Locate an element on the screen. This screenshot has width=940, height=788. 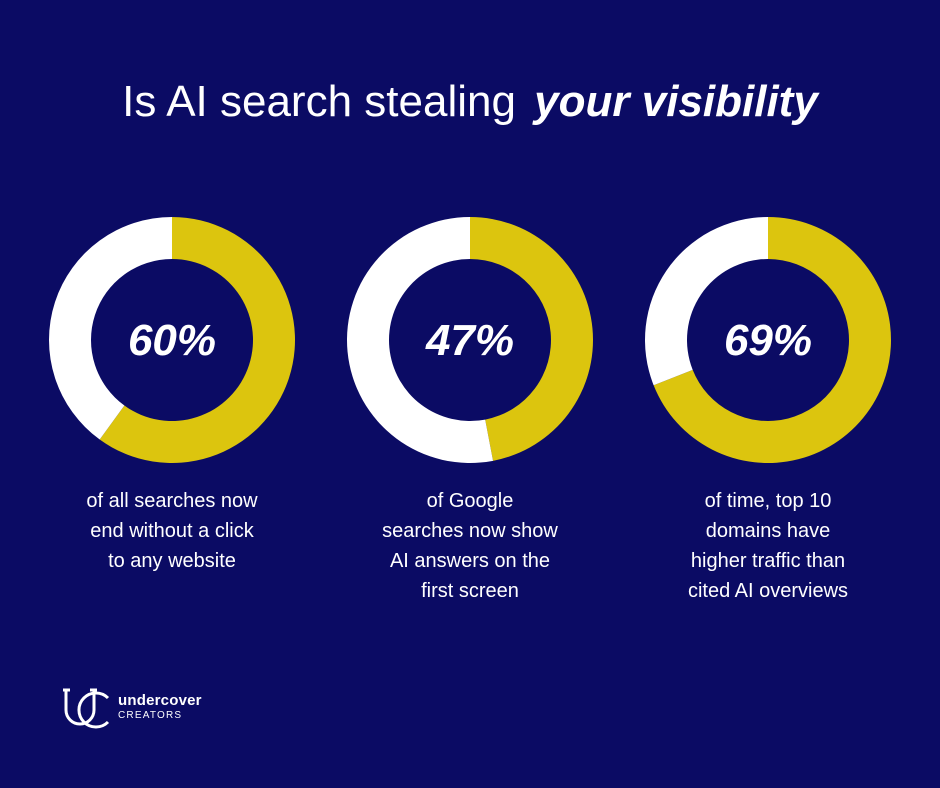
caption-line: cited AI overviews is located at coordinates (768, 591).